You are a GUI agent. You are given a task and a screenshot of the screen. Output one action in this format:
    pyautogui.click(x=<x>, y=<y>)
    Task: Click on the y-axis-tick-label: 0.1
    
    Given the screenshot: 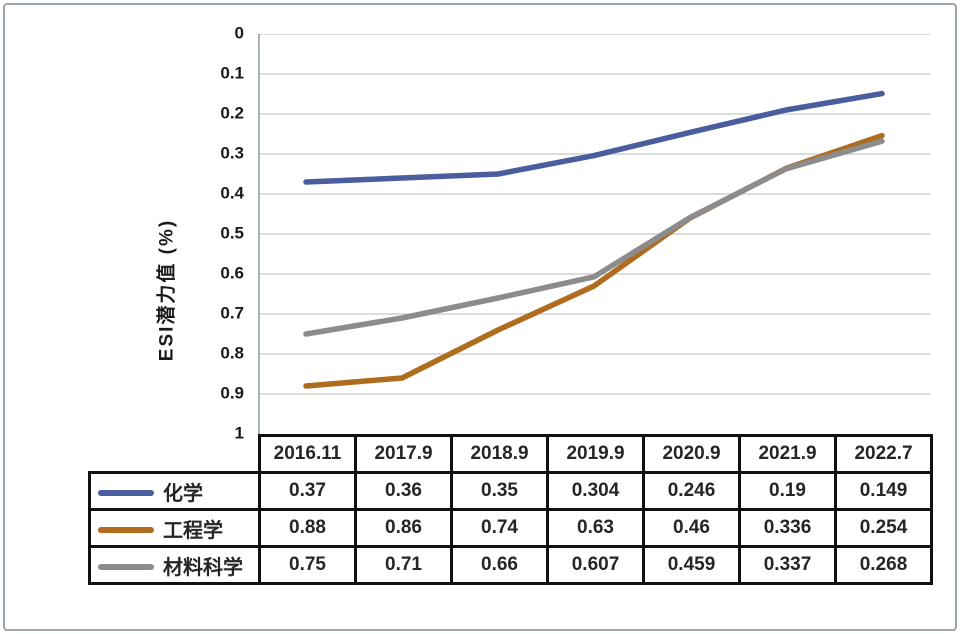 What is the action you would take?
    pyautogui.click(x=232, y=73)
    